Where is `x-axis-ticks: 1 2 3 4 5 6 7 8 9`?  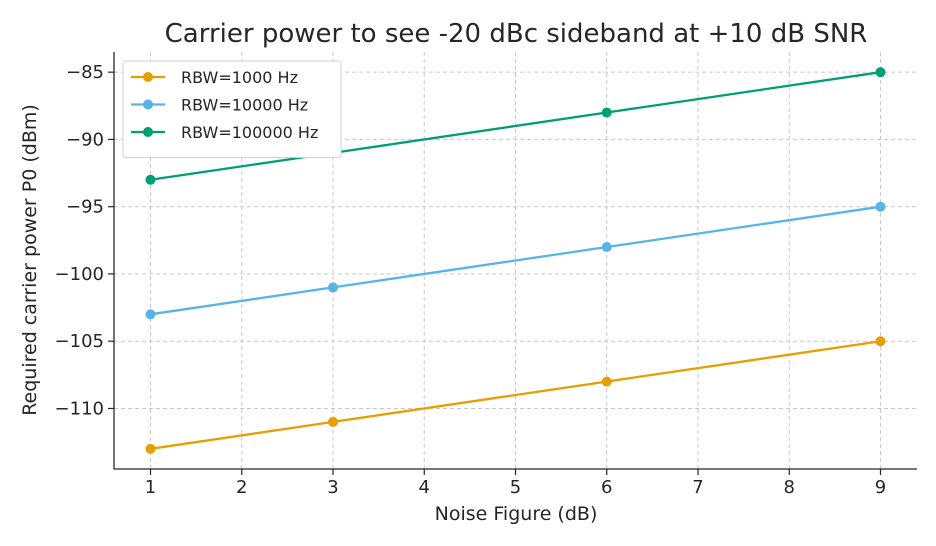 x-axis-ticks: 1 2 3 4 5 6 7 8 9 is located at coordinates (515, 483).